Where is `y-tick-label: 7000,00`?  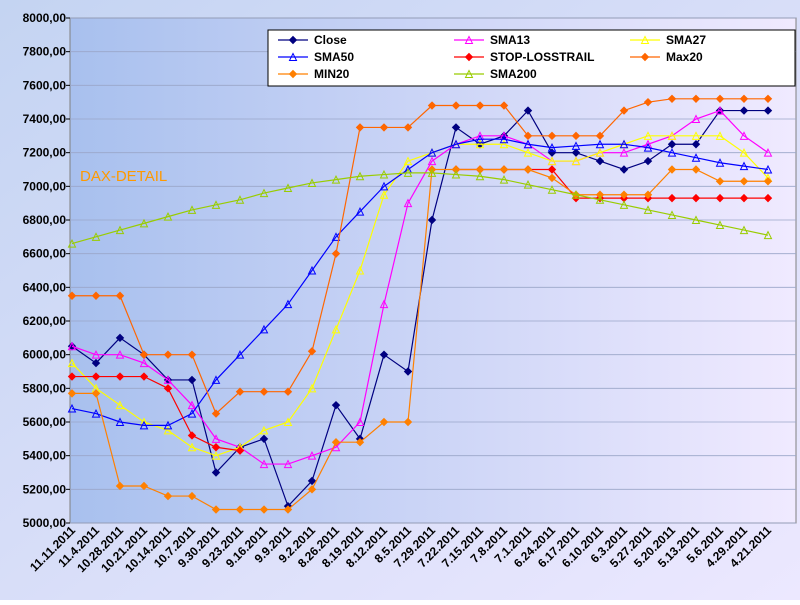 y-tick-label: 7000,00 is located at coordinates (45, 186).